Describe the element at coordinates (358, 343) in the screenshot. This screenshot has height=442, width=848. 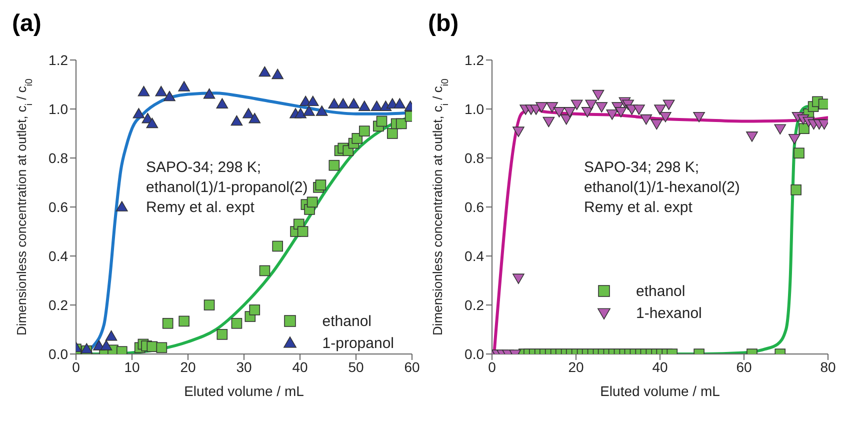
I see `legend-label: 1-propanol` at that location.